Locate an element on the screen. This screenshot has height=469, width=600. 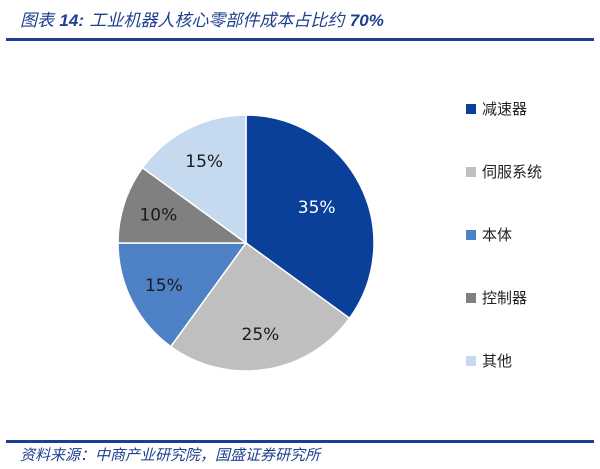
legend-label: 本体 is located at coordinates (497, 235).